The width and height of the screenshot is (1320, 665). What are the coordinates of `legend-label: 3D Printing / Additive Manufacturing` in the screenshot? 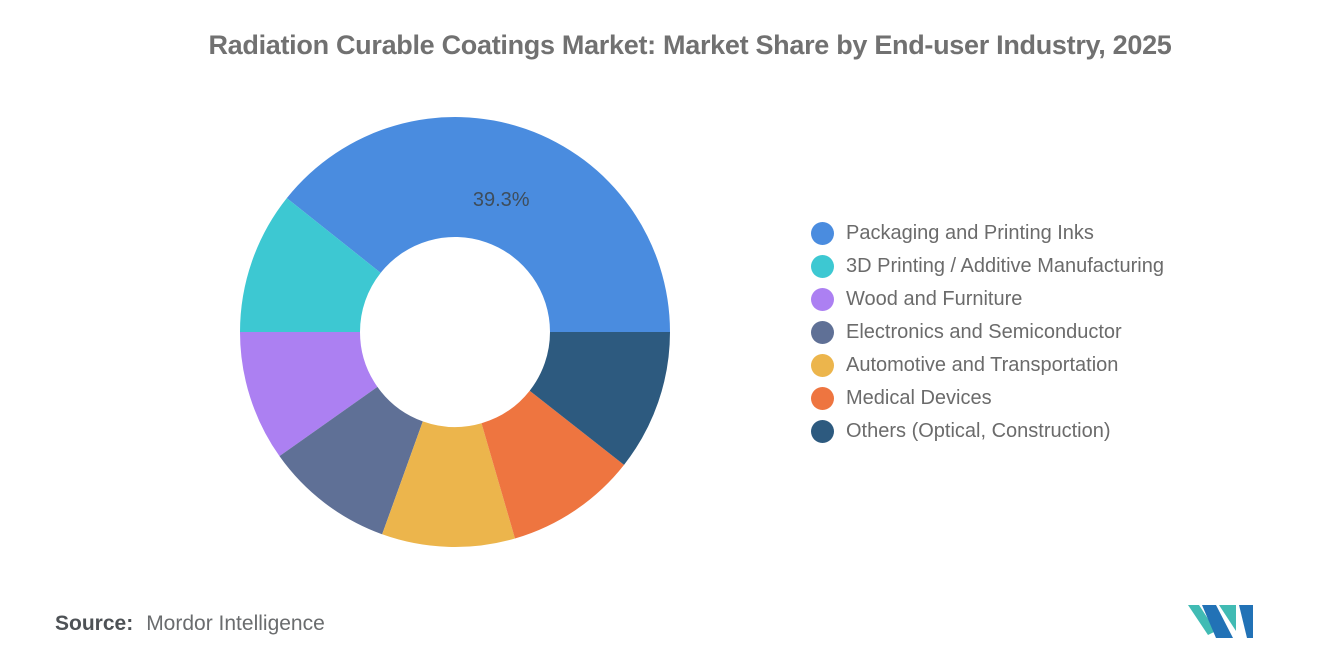 It's located at (1005, 266).